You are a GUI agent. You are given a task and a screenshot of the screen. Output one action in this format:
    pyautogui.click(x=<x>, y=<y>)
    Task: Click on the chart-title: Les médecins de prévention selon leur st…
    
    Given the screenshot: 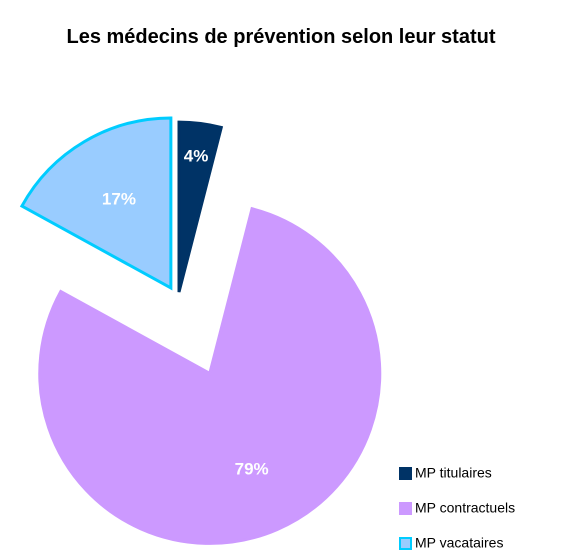 What is the action you would take?
    pyautogui.click(x=281, y=37)
    